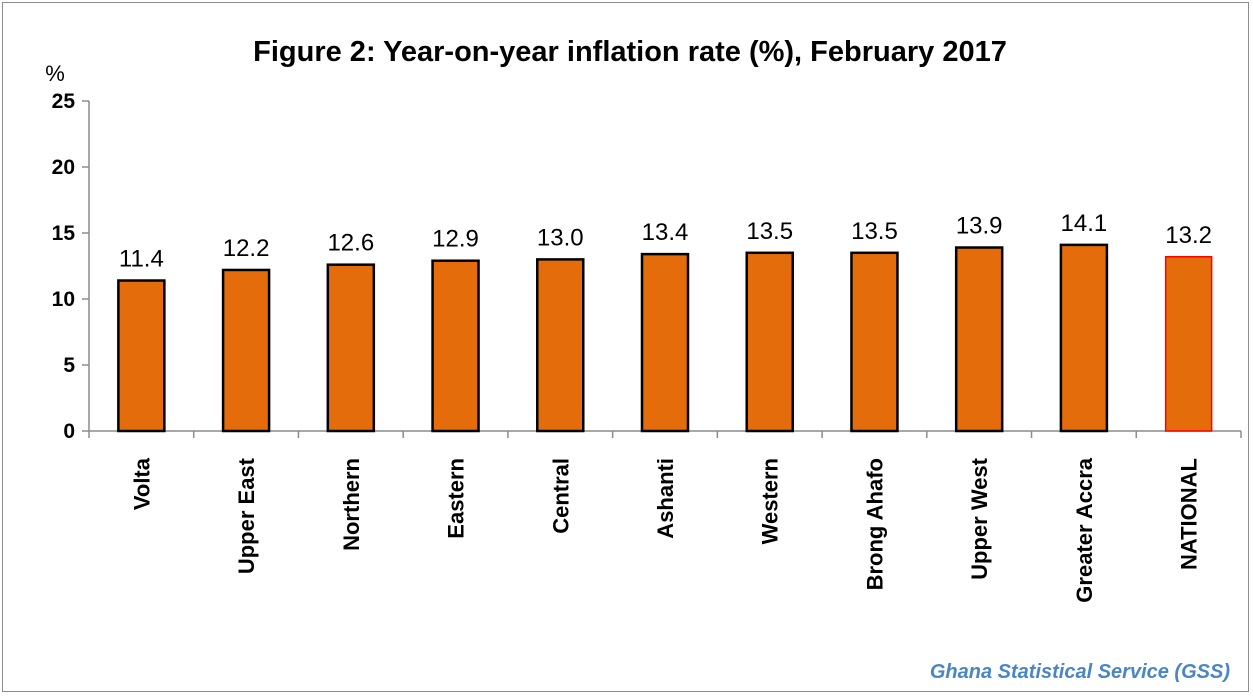  I want to click on x-tick-label: Brong Ahafo, so click(874, 524).